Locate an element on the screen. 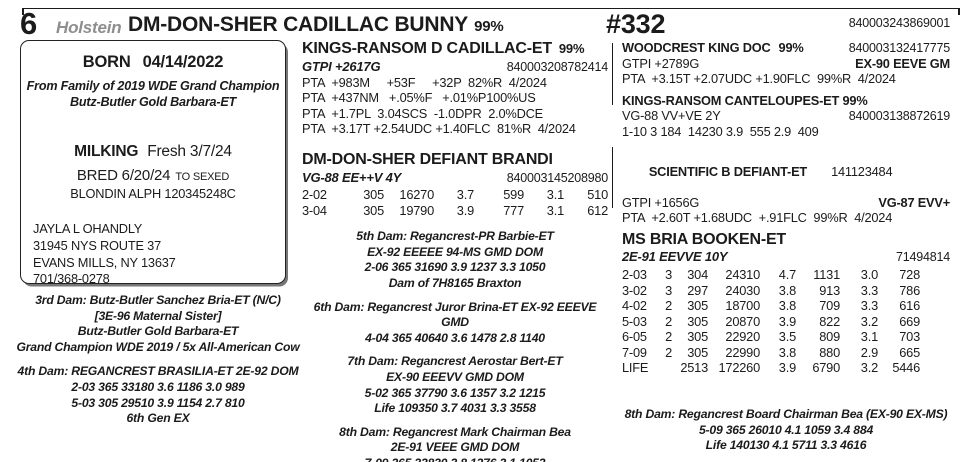 The image size is (962, 462). record-milk: 172260 is located at coordinates (739, 368).